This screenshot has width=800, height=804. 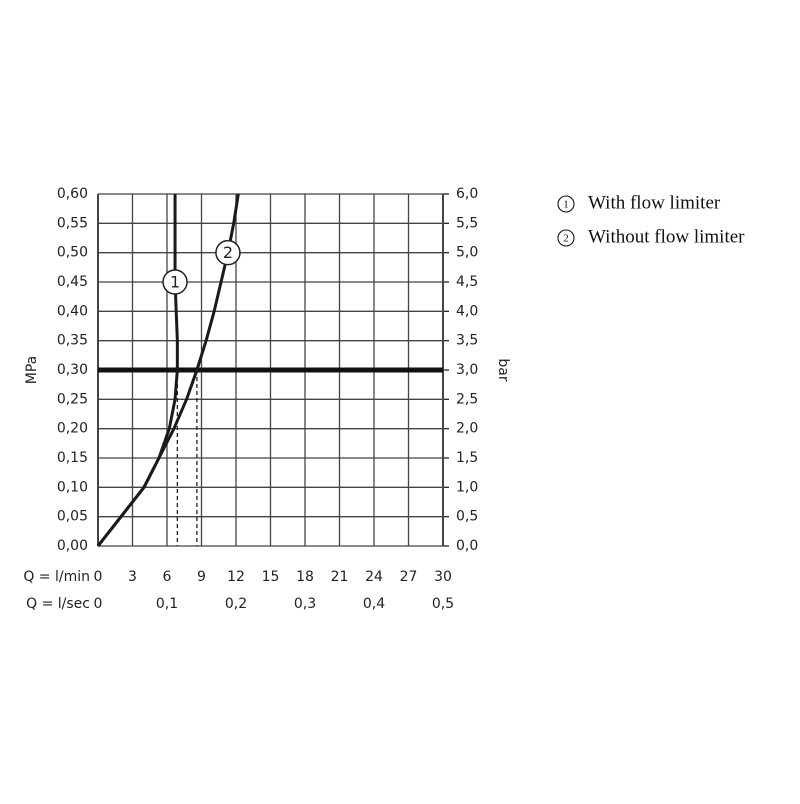 I want to click on x-tick-label: 30, so click(x=443, y=577).